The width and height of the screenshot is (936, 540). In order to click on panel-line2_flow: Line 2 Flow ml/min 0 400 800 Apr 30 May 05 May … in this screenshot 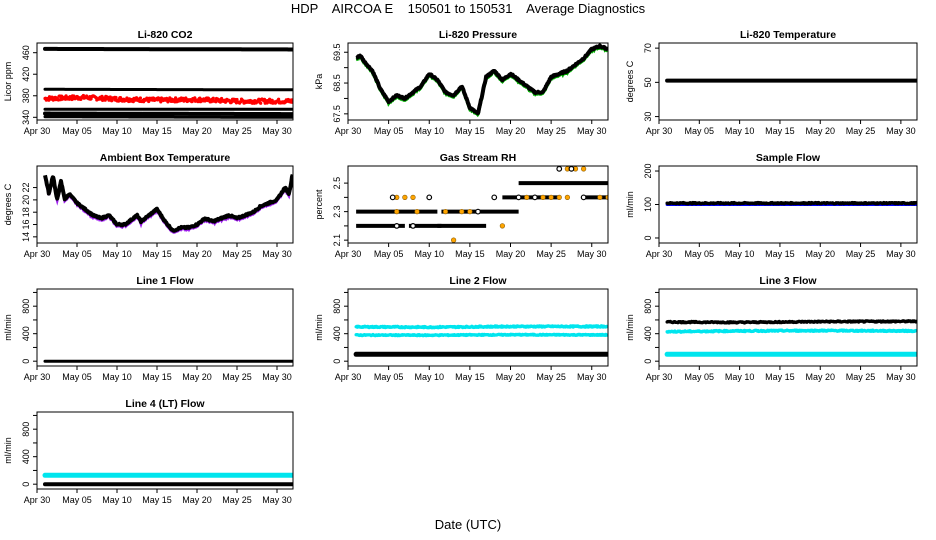, I will do `click(461, 328)`.